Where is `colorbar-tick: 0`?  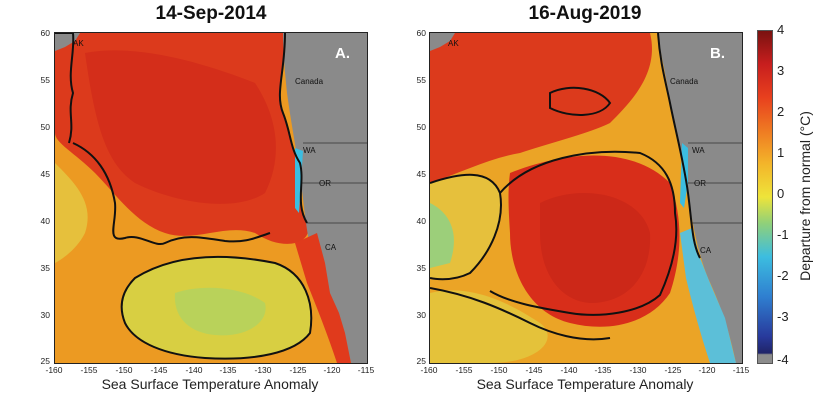
colorbar-tick: 0 is located at coordinates (781, 193).